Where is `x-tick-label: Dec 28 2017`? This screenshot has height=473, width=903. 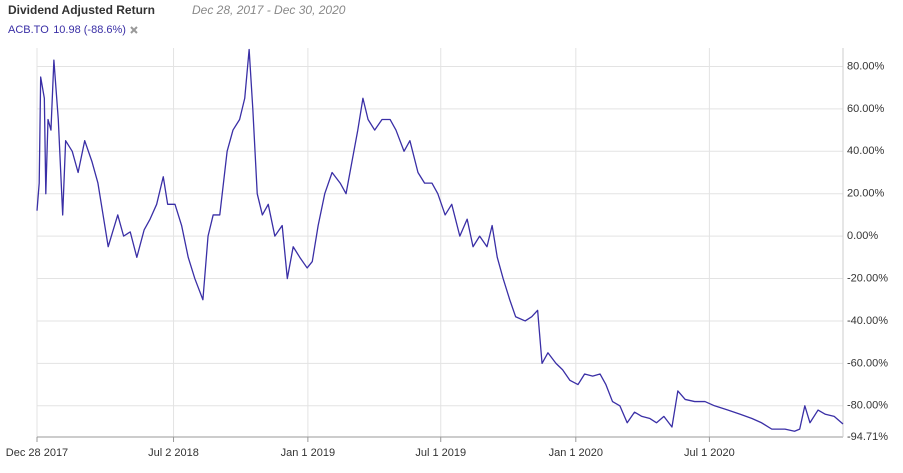 x-tick-label: Dec 28 2017 is located at coordinates (37, 453).